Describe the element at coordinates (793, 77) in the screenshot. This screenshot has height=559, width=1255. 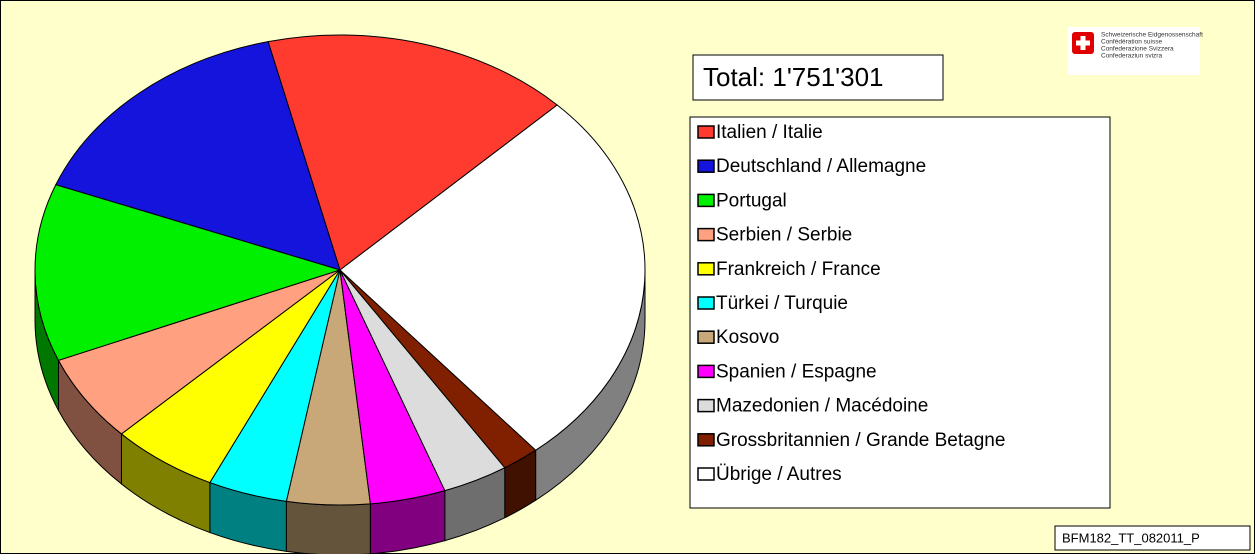
I see `total-label: Total: 1'751'301` at that location.